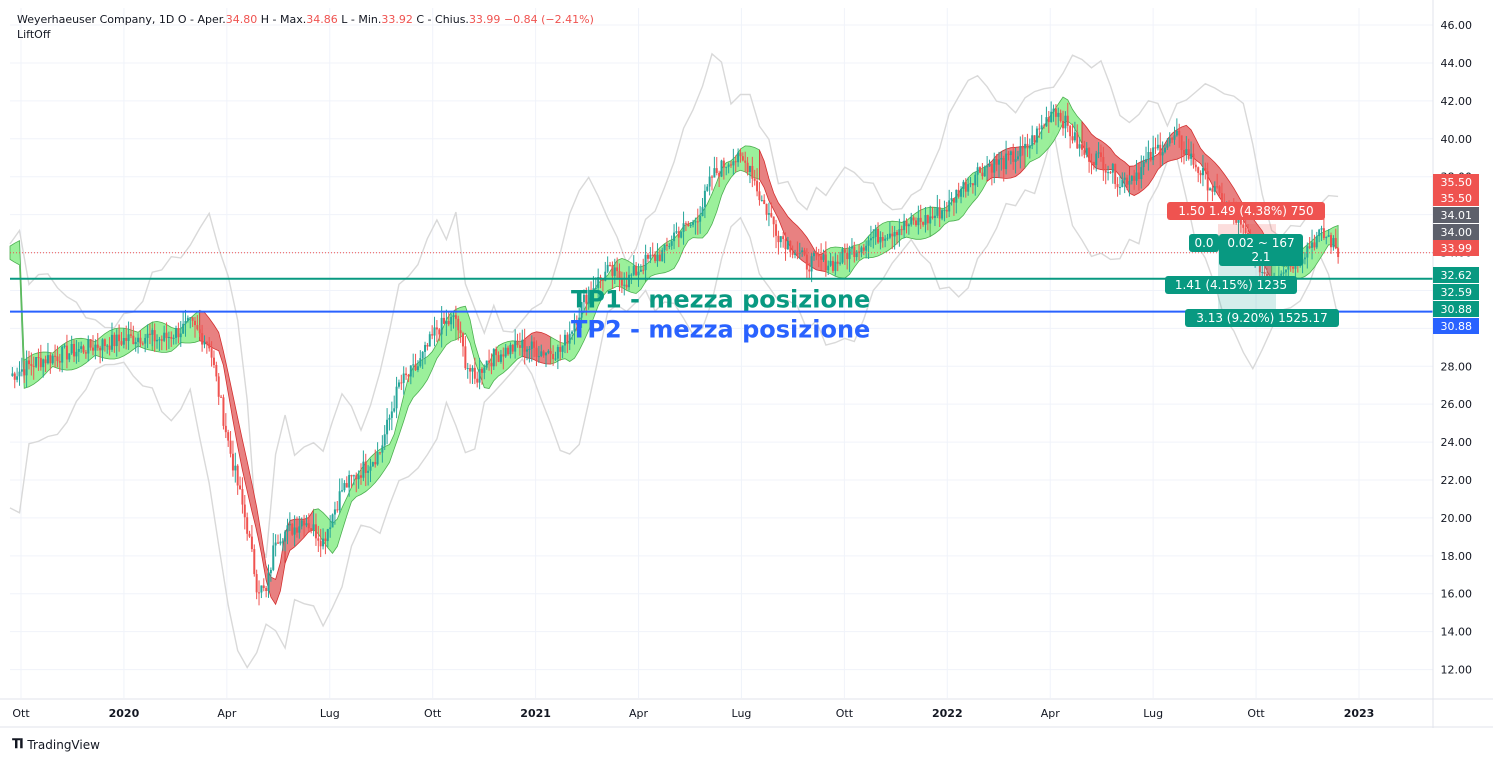 Image resolution: width=1493 pixels, height=762 pixels. What do you see at coordinates (1457, 182) in the screenshot?
I see `price-axis-label: 35.50` at bounding box center [1457, 182].